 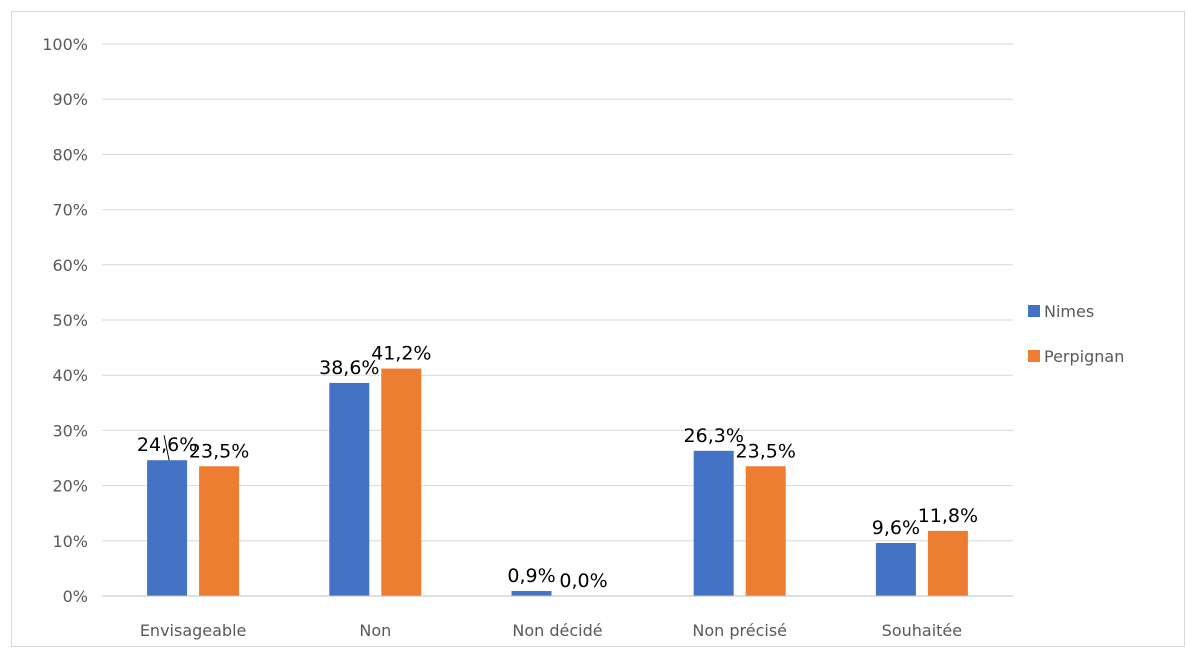 What do you see at coordinates (896, 528) in the screenshot?
I see `data-label: 9,6%` at bounding box center [896, 528].